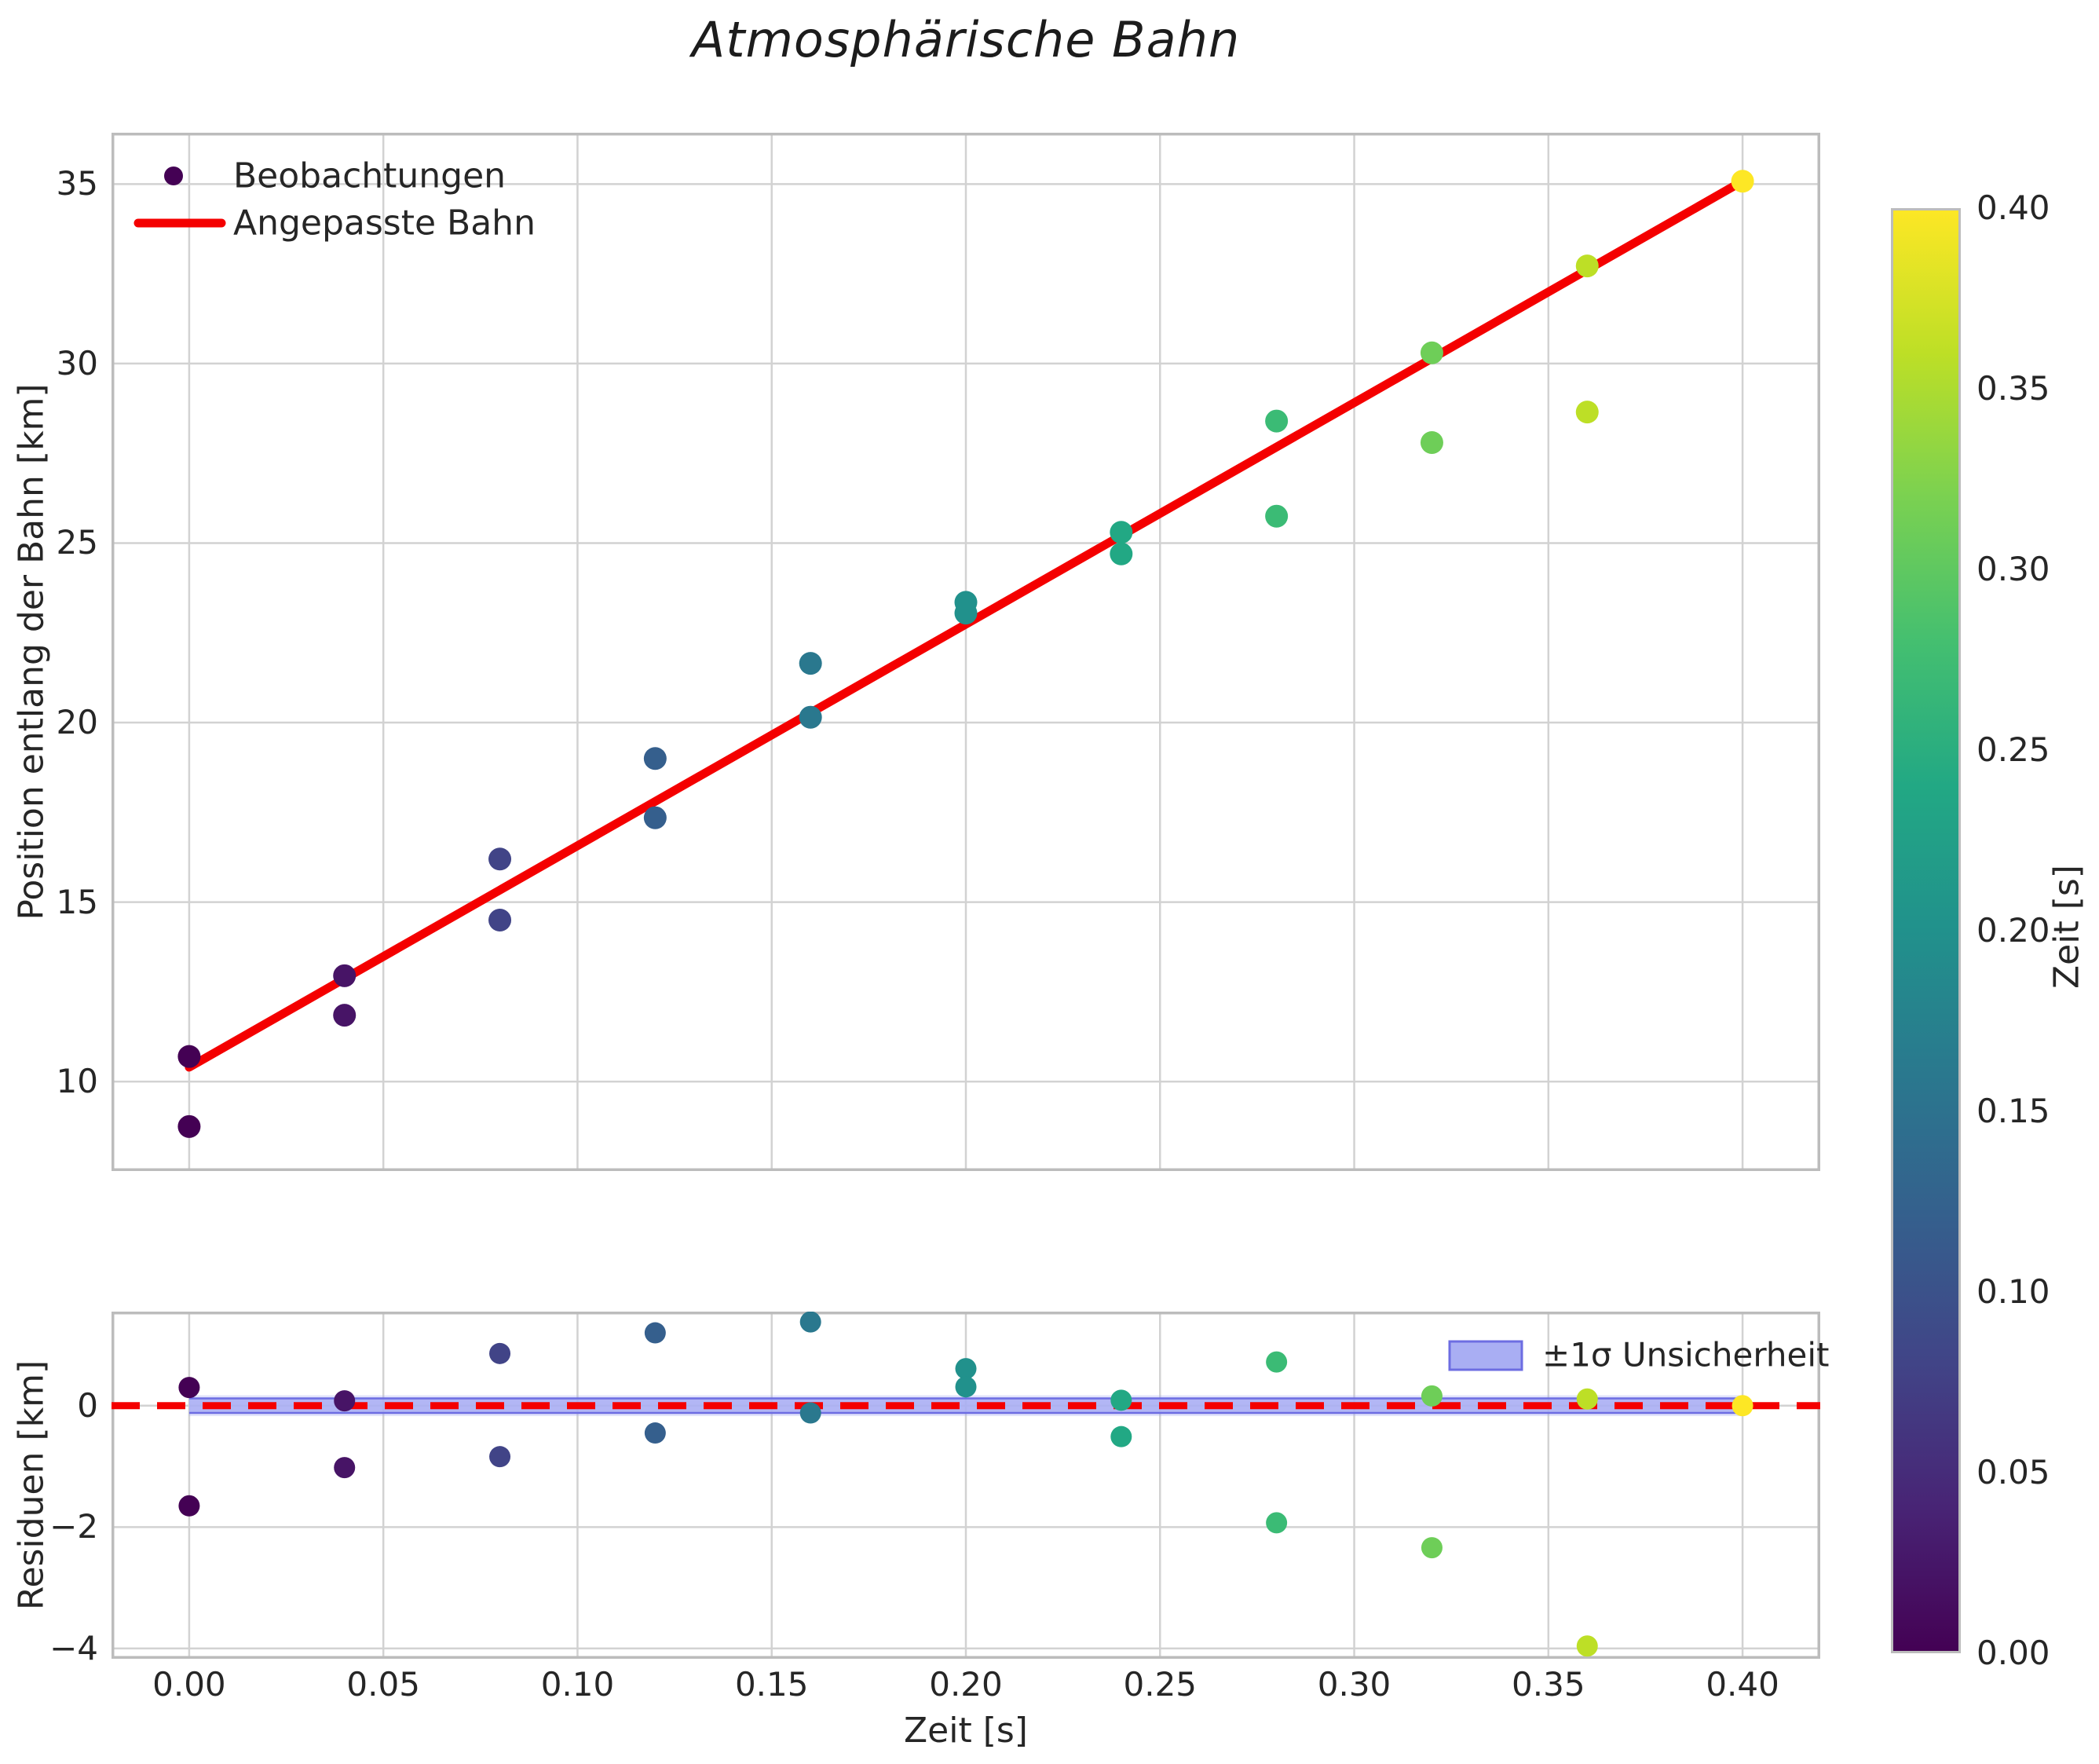 The image size is (2099, 1764). Describe the element at coordinates (966, 1731) in the screenshot. I see `x-axis-label: Zeit [s]` at that location.